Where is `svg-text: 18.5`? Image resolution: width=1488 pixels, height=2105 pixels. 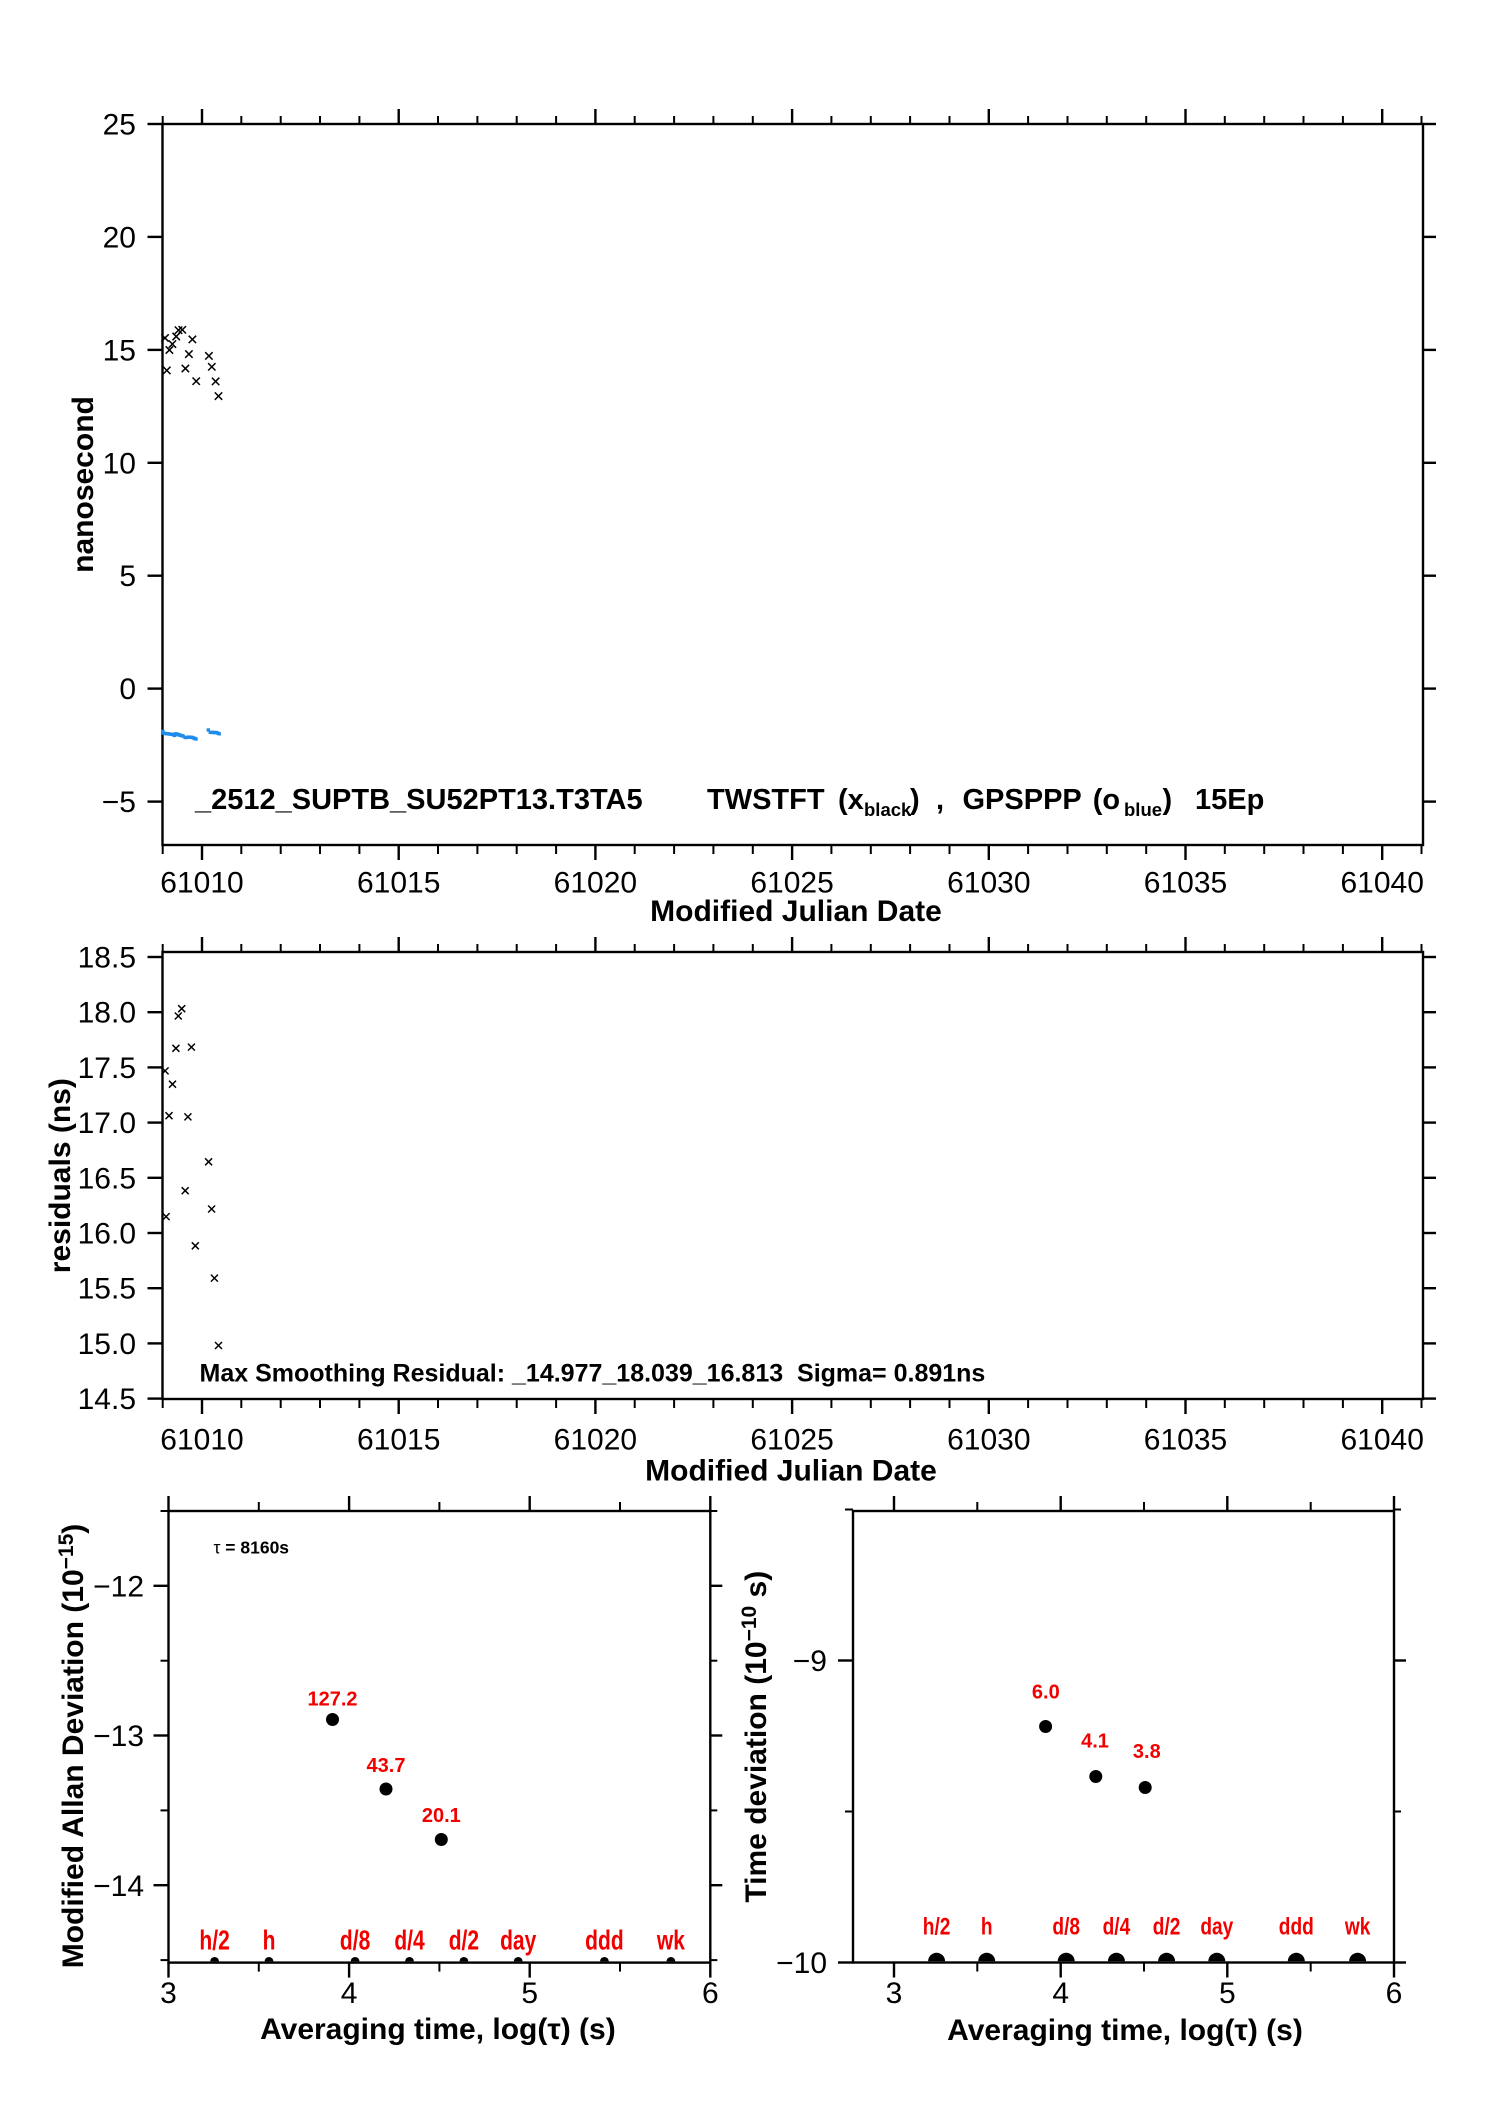
svg-text: 18.5 is located at coordinates (107, 958).